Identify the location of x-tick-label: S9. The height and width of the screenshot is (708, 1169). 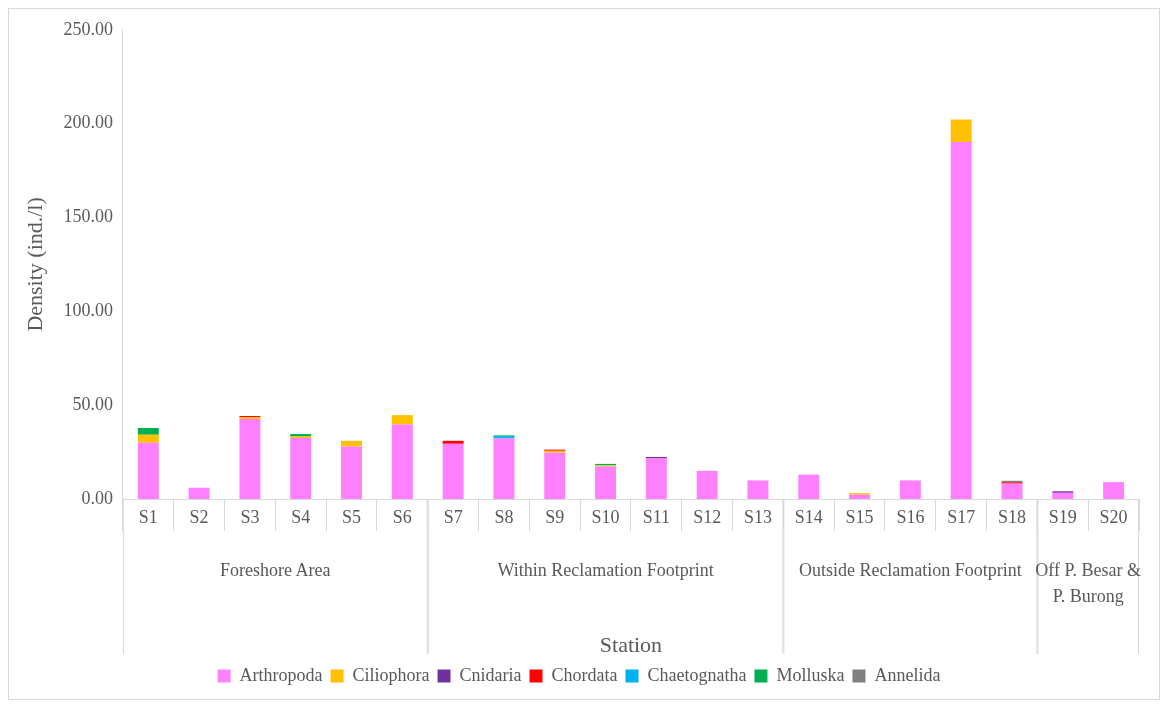
(555, 516).